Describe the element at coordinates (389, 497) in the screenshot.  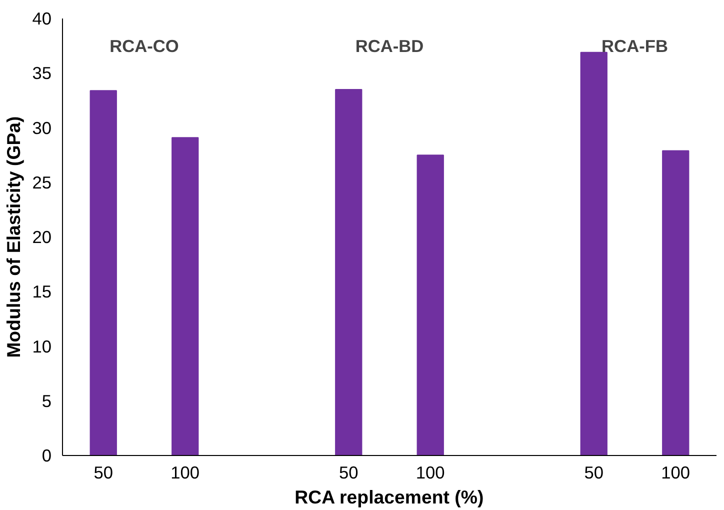
I see `x-axis-title: RCA replacement (%)` at that location.